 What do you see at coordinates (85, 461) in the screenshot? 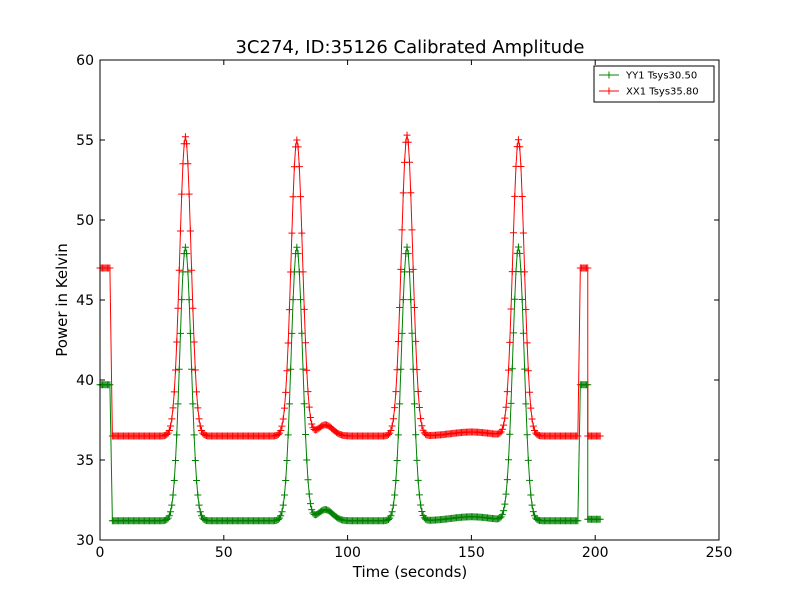
I see `y-tick-label: 35` at bounding box center [85, 461].